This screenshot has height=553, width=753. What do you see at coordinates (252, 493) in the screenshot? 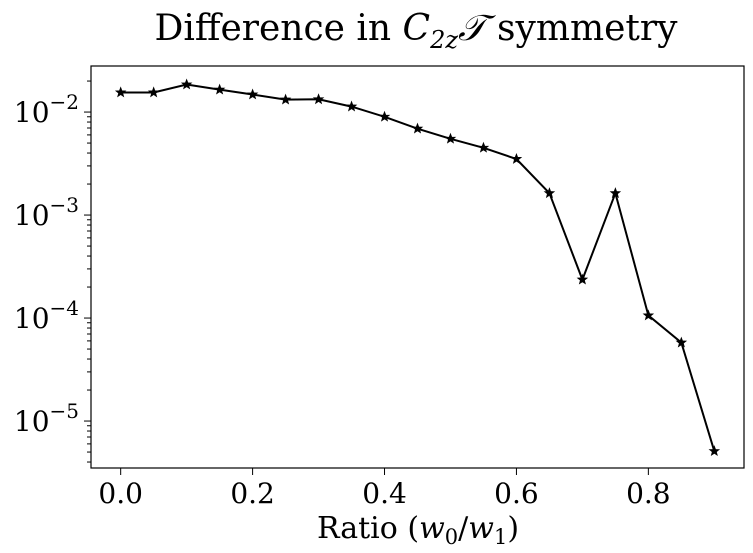
I see `x-tick-label: 0.2` at bounding box center [252, 493].